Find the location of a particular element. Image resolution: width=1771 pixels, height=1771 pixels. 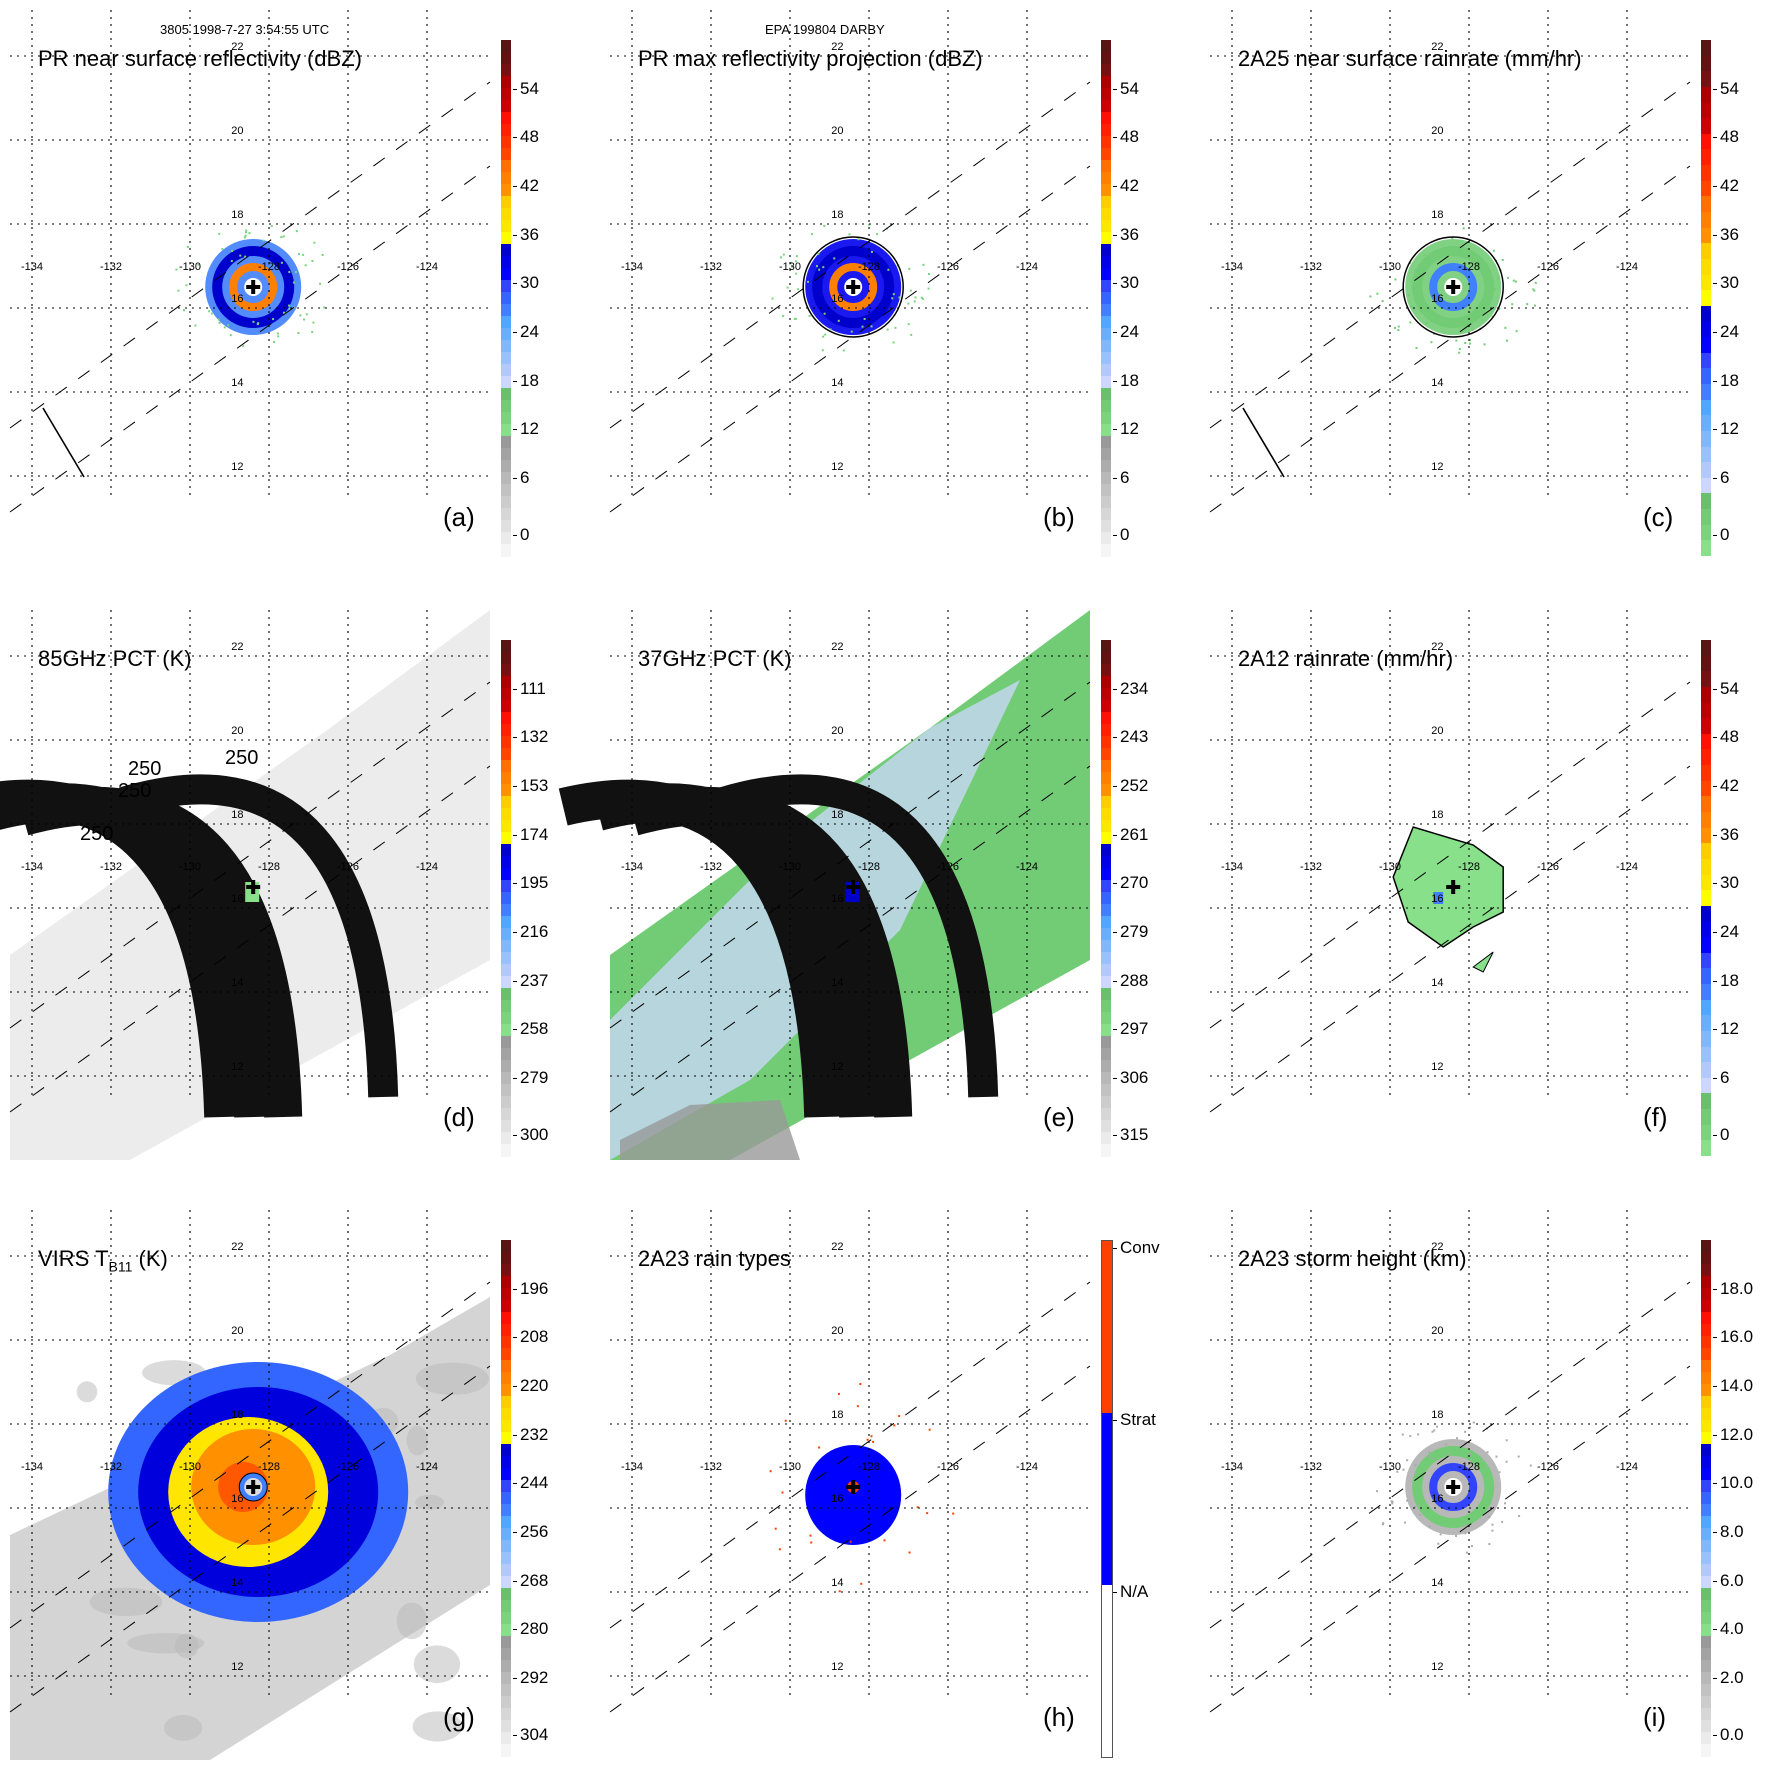

lat-tick-label: 22 is located at coordinates (1437, 647).